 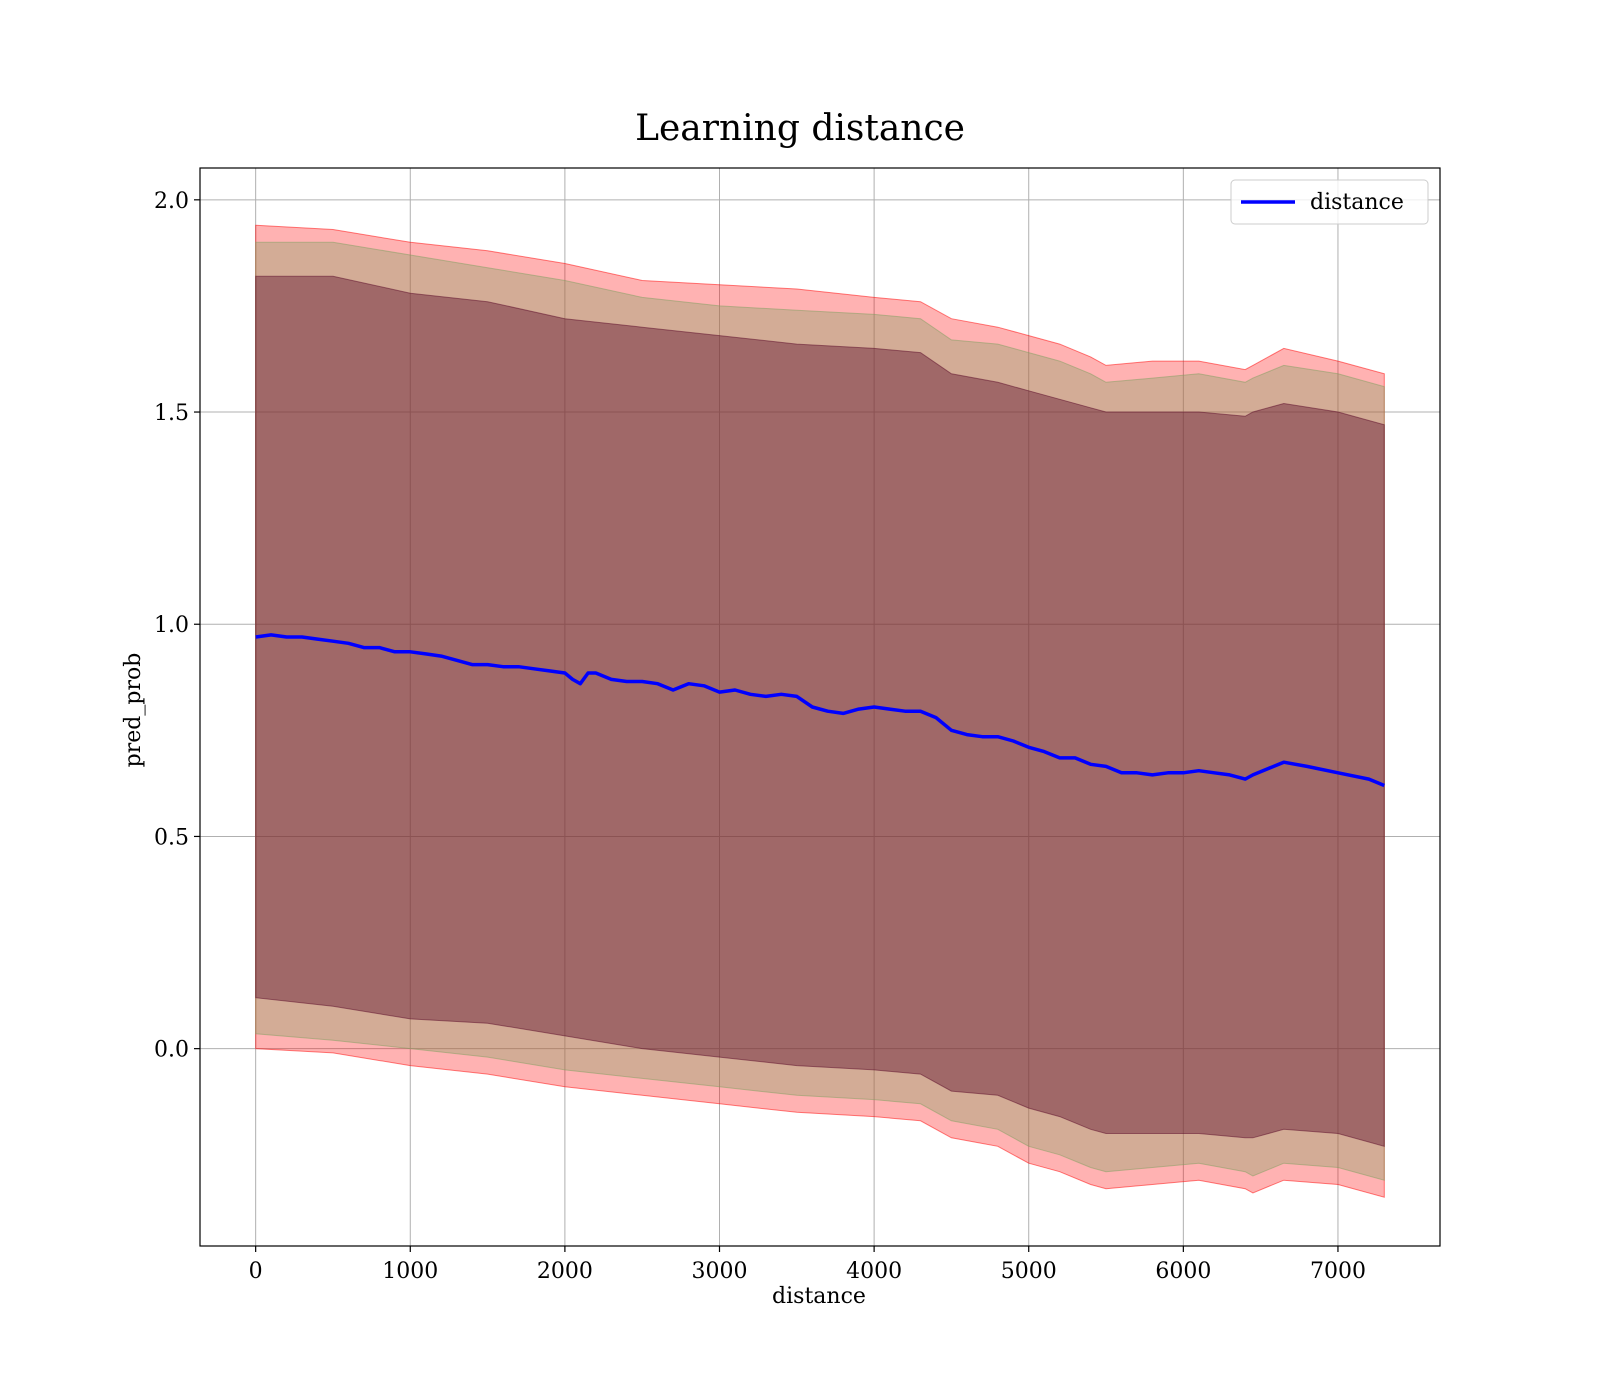 I want to click on x-tick-label: 7000, so click(x=1338, y=1271).